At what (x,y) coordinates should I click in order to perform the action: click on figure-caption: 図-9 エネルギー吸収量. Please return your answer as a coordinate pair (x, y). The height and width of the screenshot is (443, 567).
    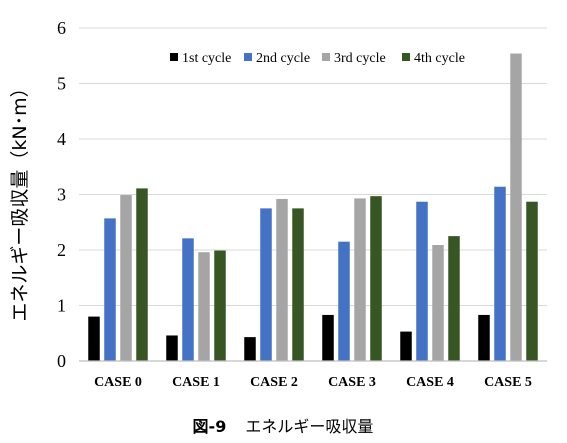
    Looking at the image, I should click on (283, 426).